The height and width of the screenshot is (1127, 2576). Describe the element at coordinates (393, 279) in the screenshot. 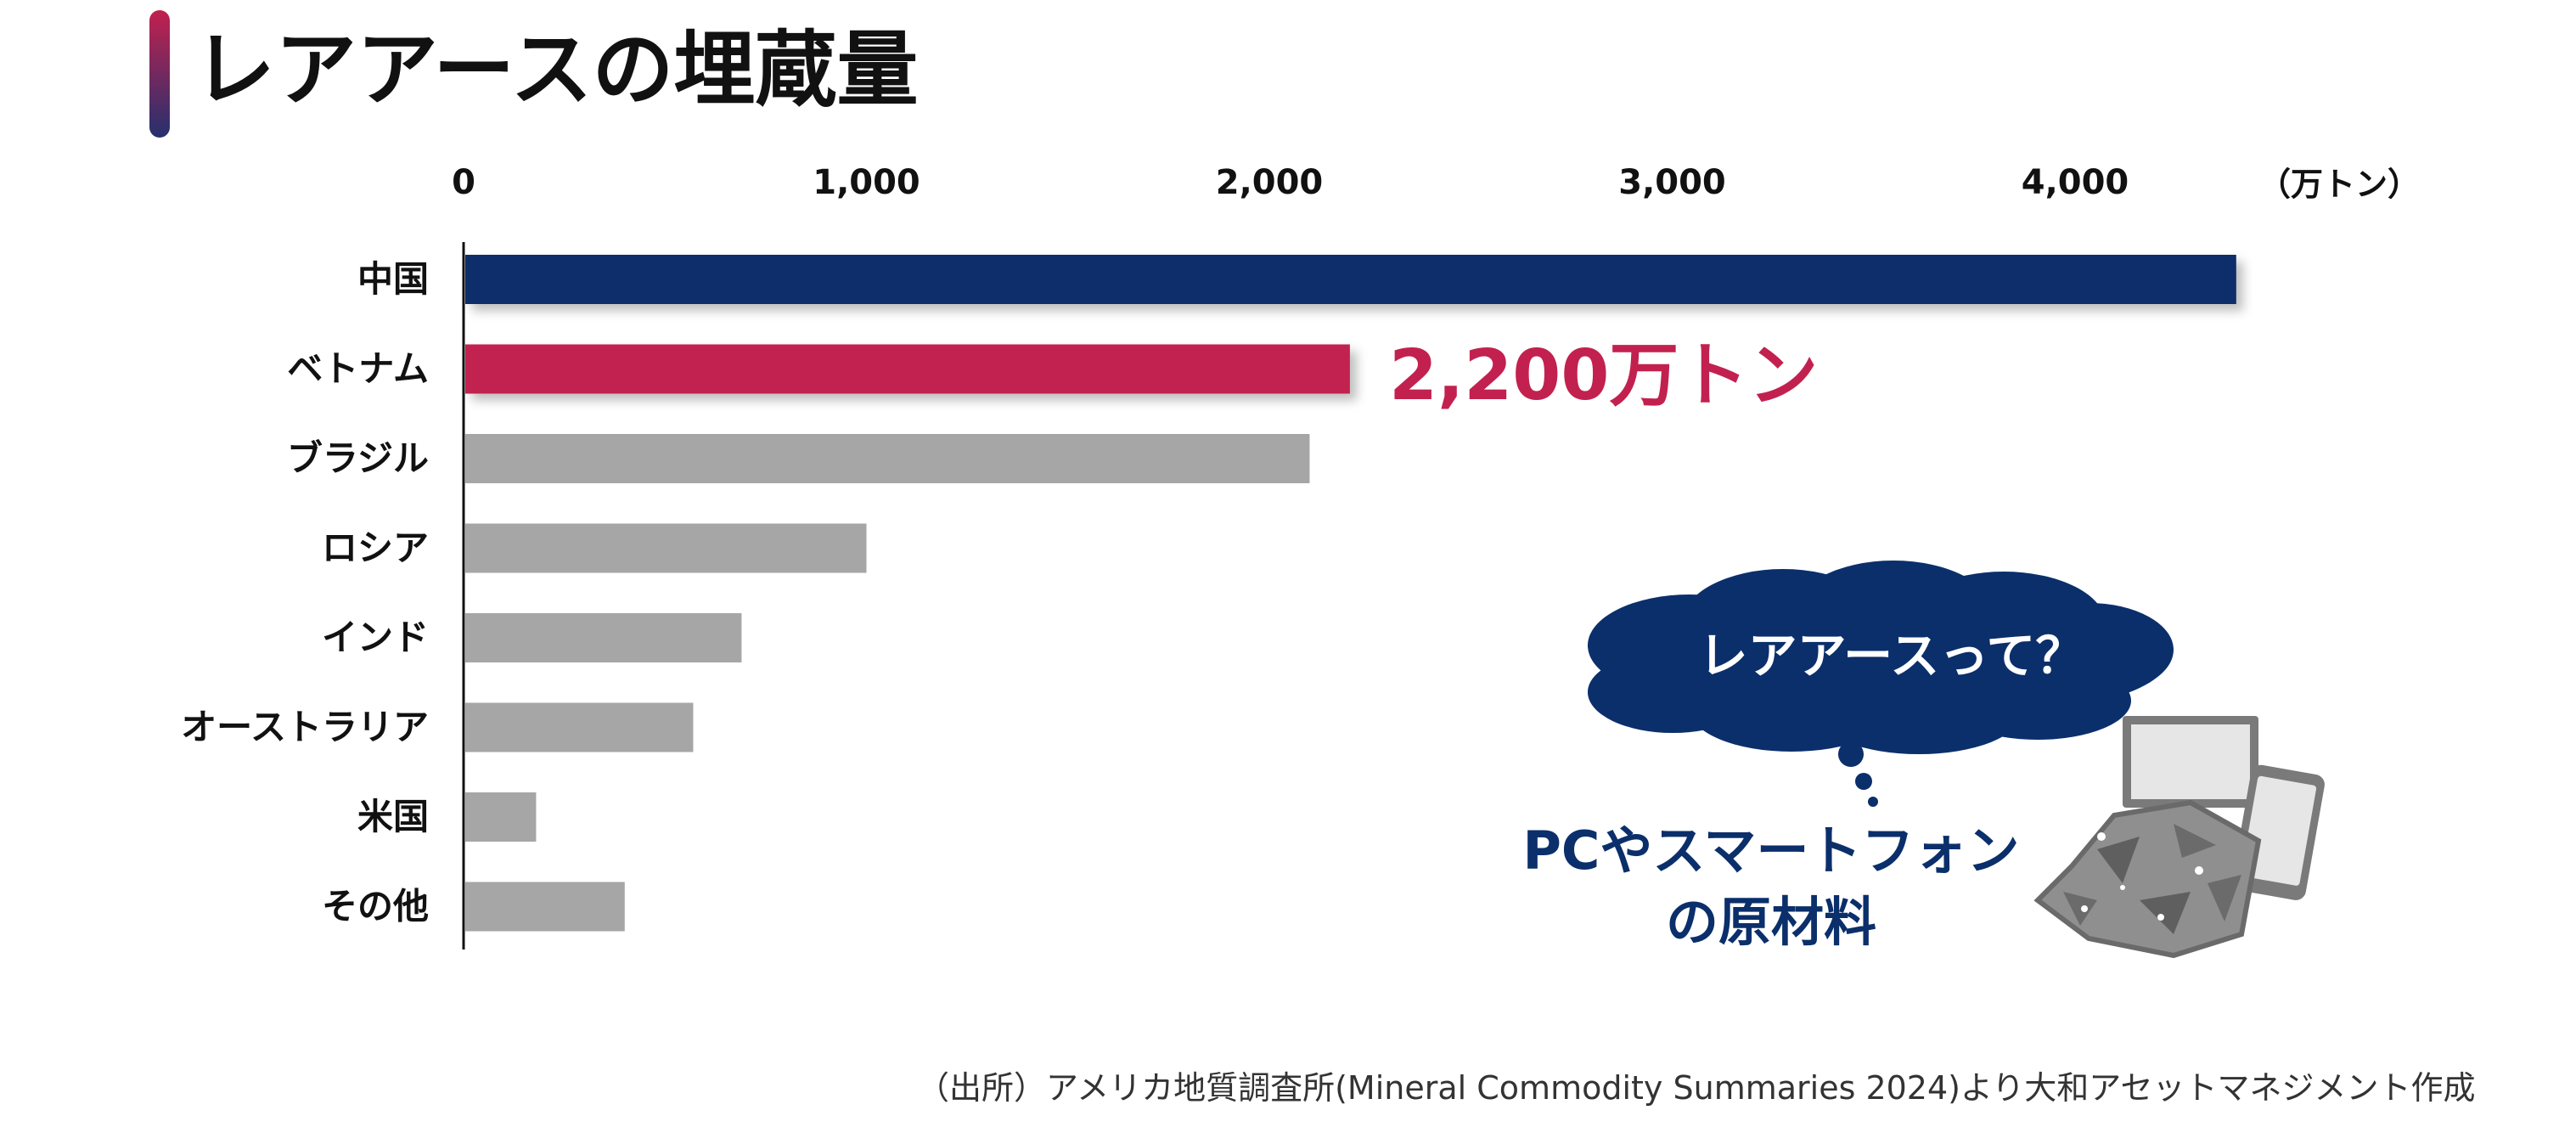

I see `category-label: 中国` at that location.